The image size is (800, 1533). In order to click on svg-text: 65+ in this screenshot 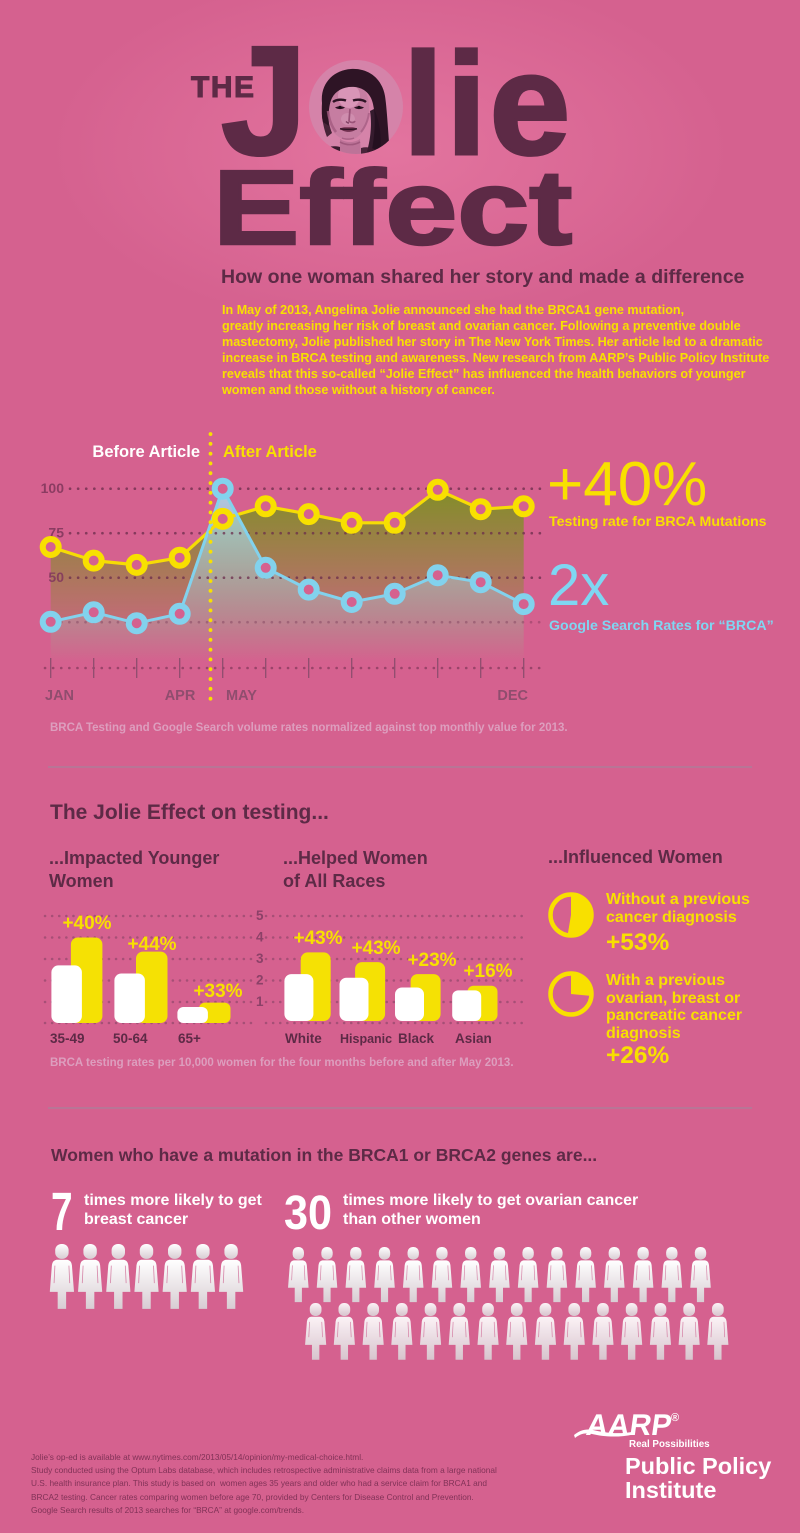, I will do `click(189, 1038)`.